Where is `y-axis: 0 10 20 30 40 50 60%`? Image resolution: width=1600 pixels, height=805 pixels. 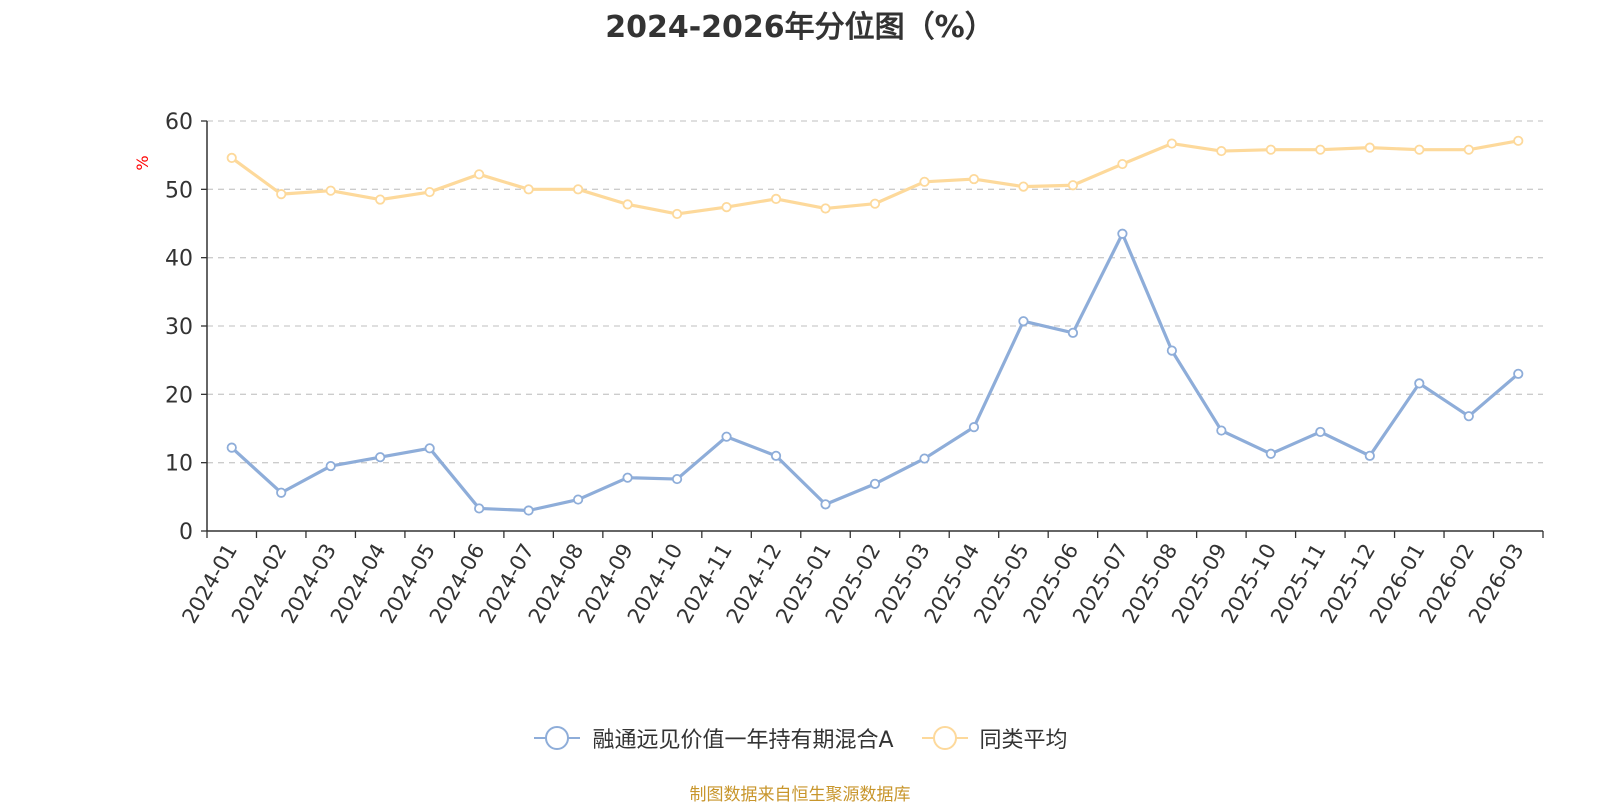 y-axis: 0 10 20 30 40 50 60% is located at coordinates (170, 327).